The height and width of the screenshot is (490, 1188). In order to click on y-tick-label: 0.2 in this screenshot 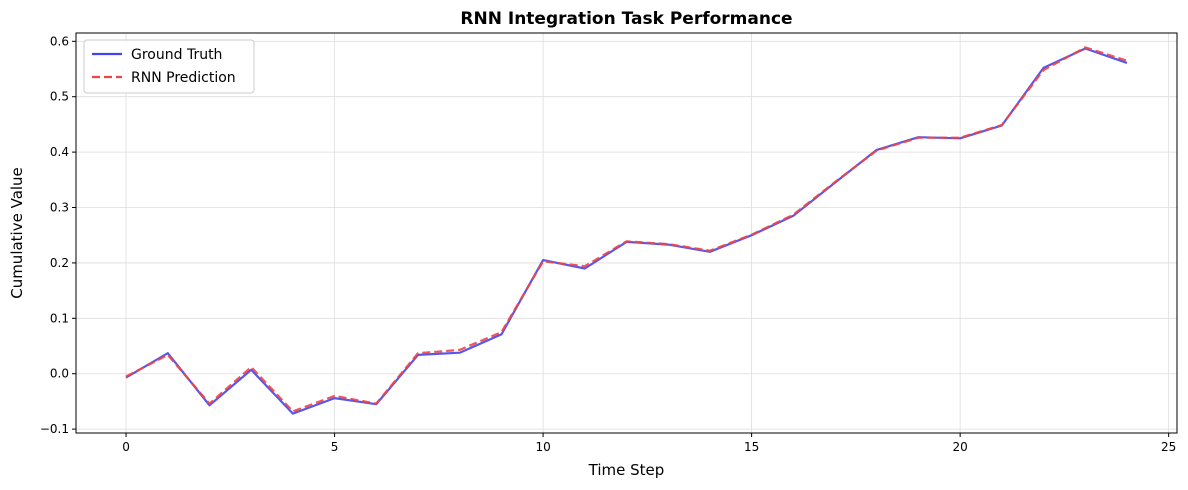, I will do `click(59, 263)`.